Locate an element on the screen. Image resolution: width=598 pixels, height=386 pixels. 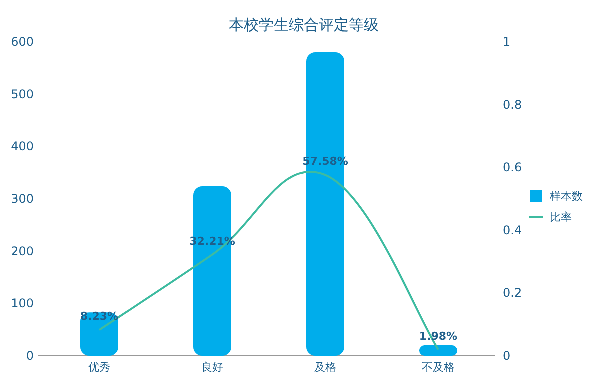
y2-tick-label: 0.8 is located at coordinates (512, 105).